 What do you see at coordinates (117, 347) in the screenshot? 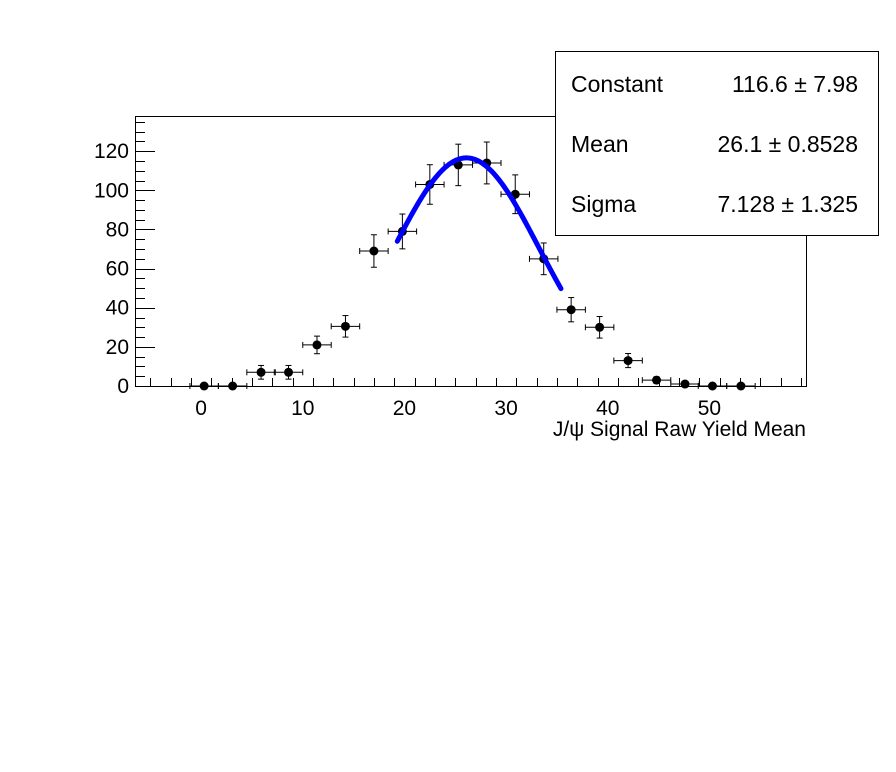
I see `y-tick-label: 20` at bounding box center [117, 347].